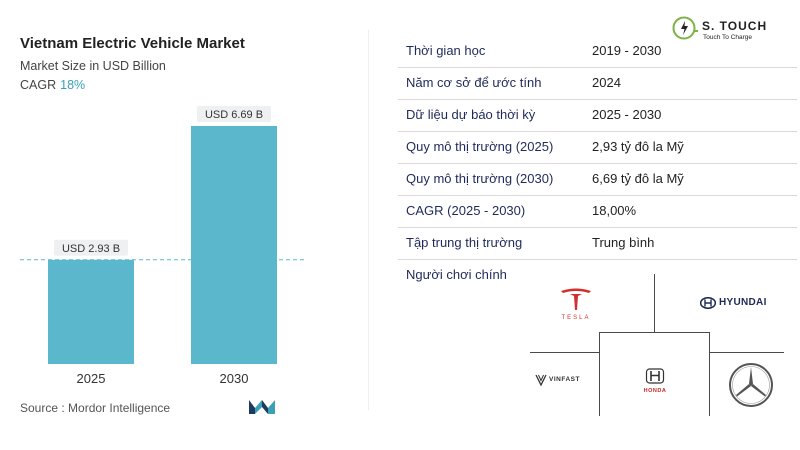 The height and width of the screenshot is (450, 800). What do you see at coordinates (638, 178) in the screenshot?
I see `info-value: 6,69 tỷ đô la Mỹ` at bounding box center [638, 178].